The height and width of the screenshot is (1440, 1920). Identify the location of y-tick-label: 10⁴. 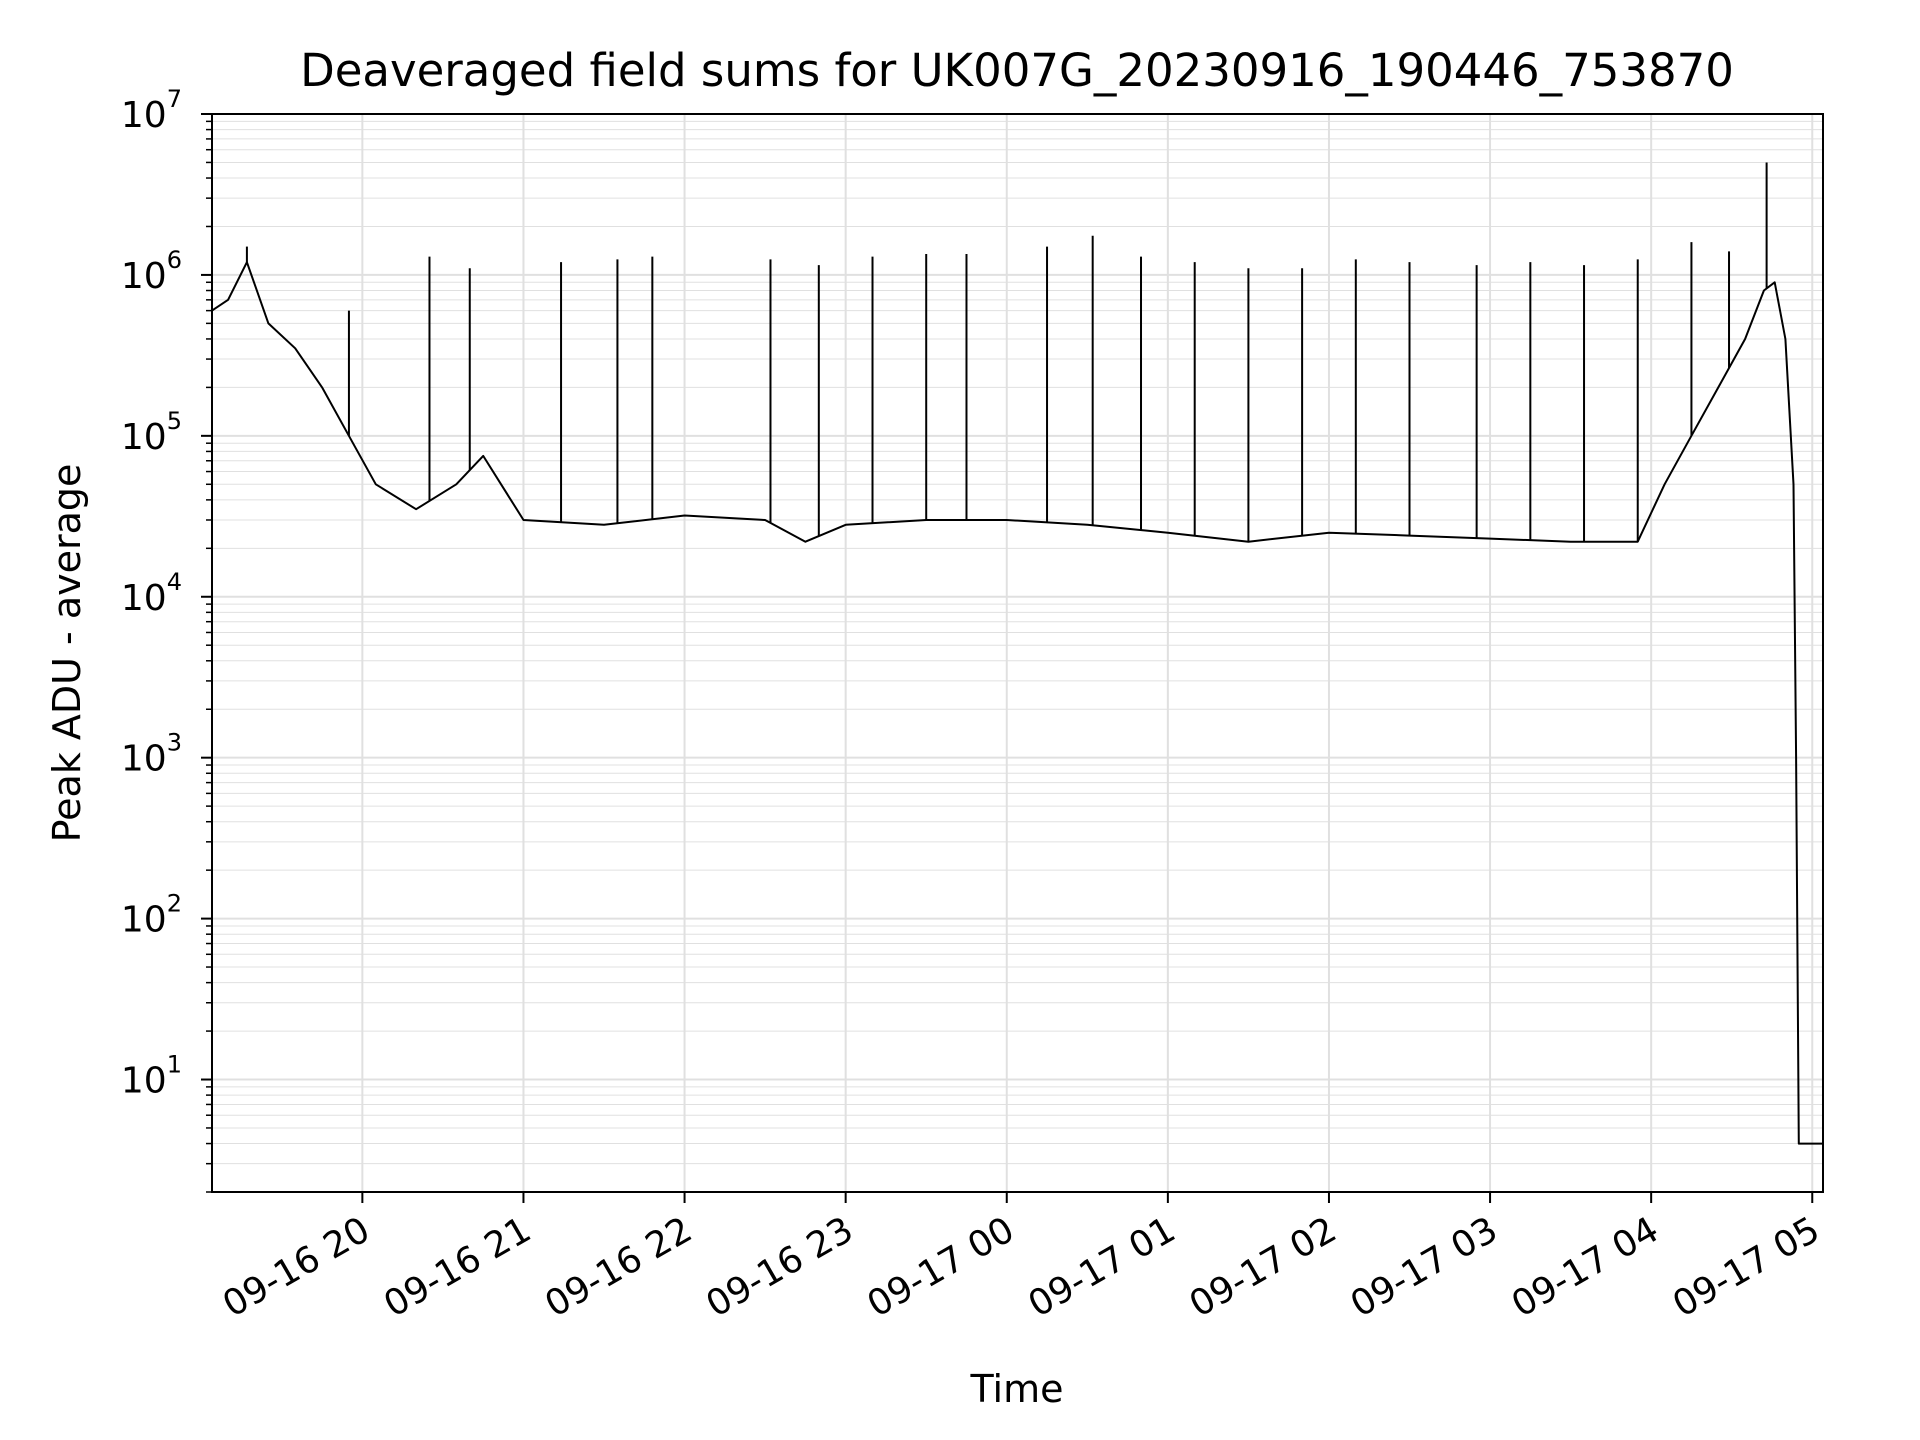
(151, 593).